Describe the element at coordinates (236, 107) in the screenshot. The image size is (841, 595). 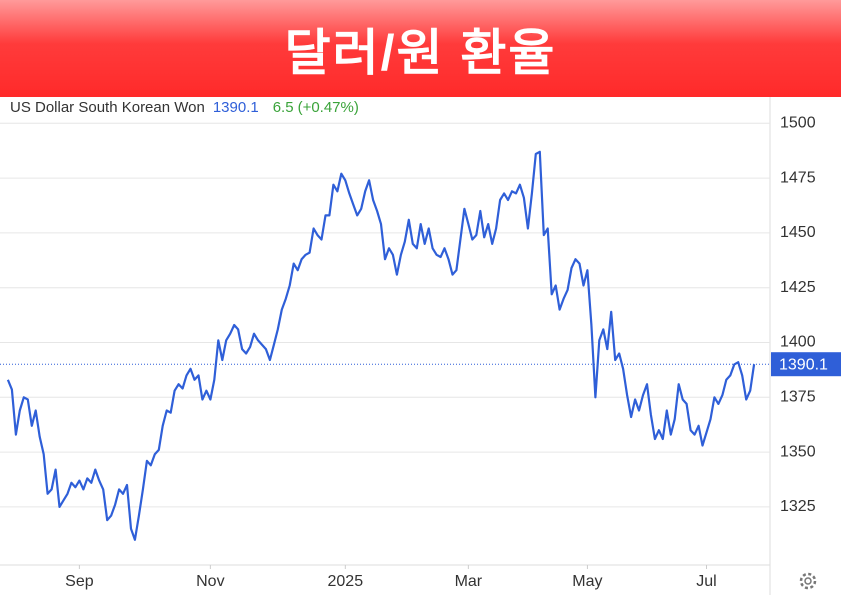
I see `last-price: 1390.1` at that location.